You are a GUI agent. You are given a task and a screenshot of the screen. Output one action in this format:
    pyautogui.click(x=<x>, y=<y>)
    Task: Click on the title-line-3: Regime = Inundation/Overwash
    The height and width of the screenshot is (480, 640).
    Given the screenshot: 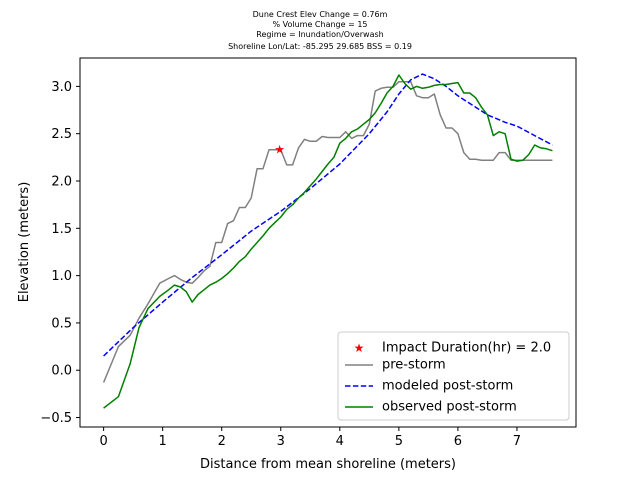 What is the action you would take?
    pyautogui.click(x=319, y=34)
    